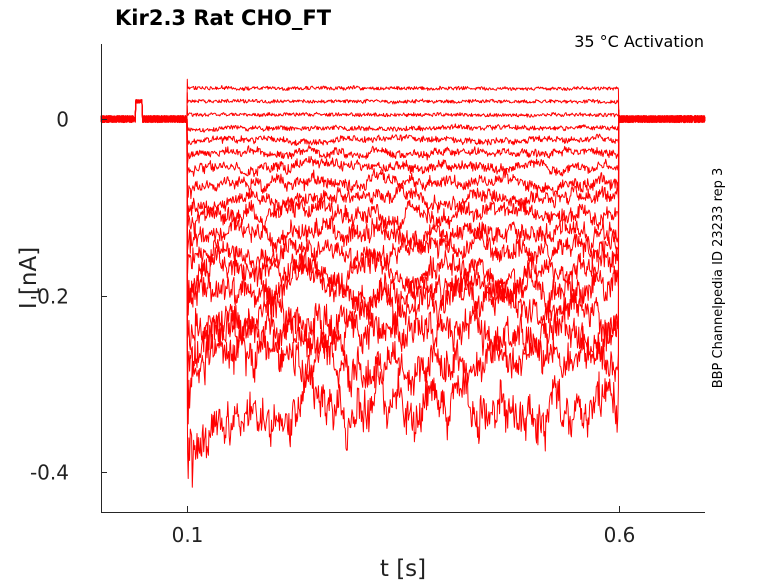 Image resolution: width=778 pixels, height=583 pixels. Describe the element at coordinates (718, 278) in the screenshot. I see `side-id-label: BBP Channelpedia ID 23233 rep 3` at that location.